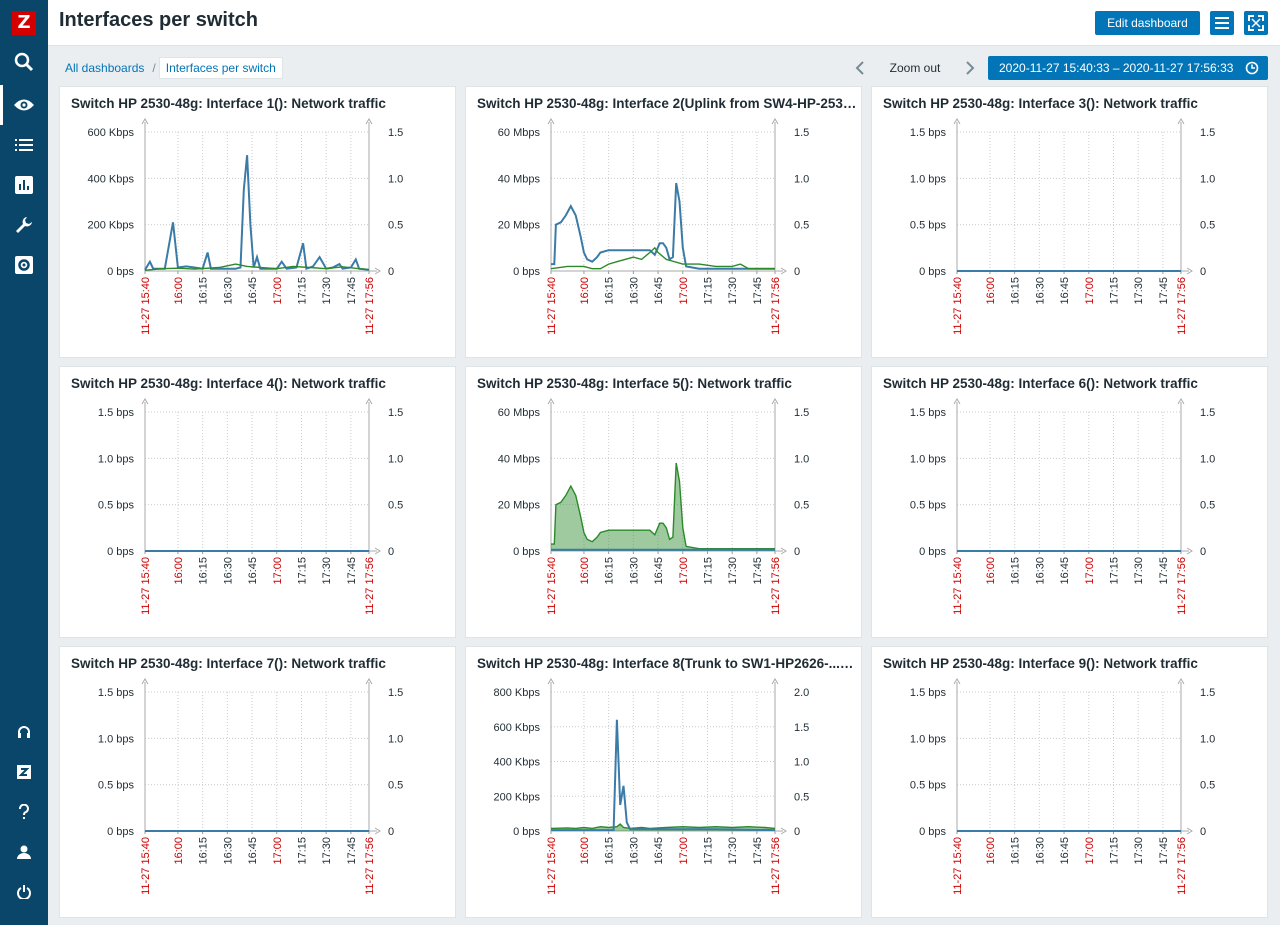 This screenshot has width=1280, height=925. I want to click on time-next-button, so click(970, 68).